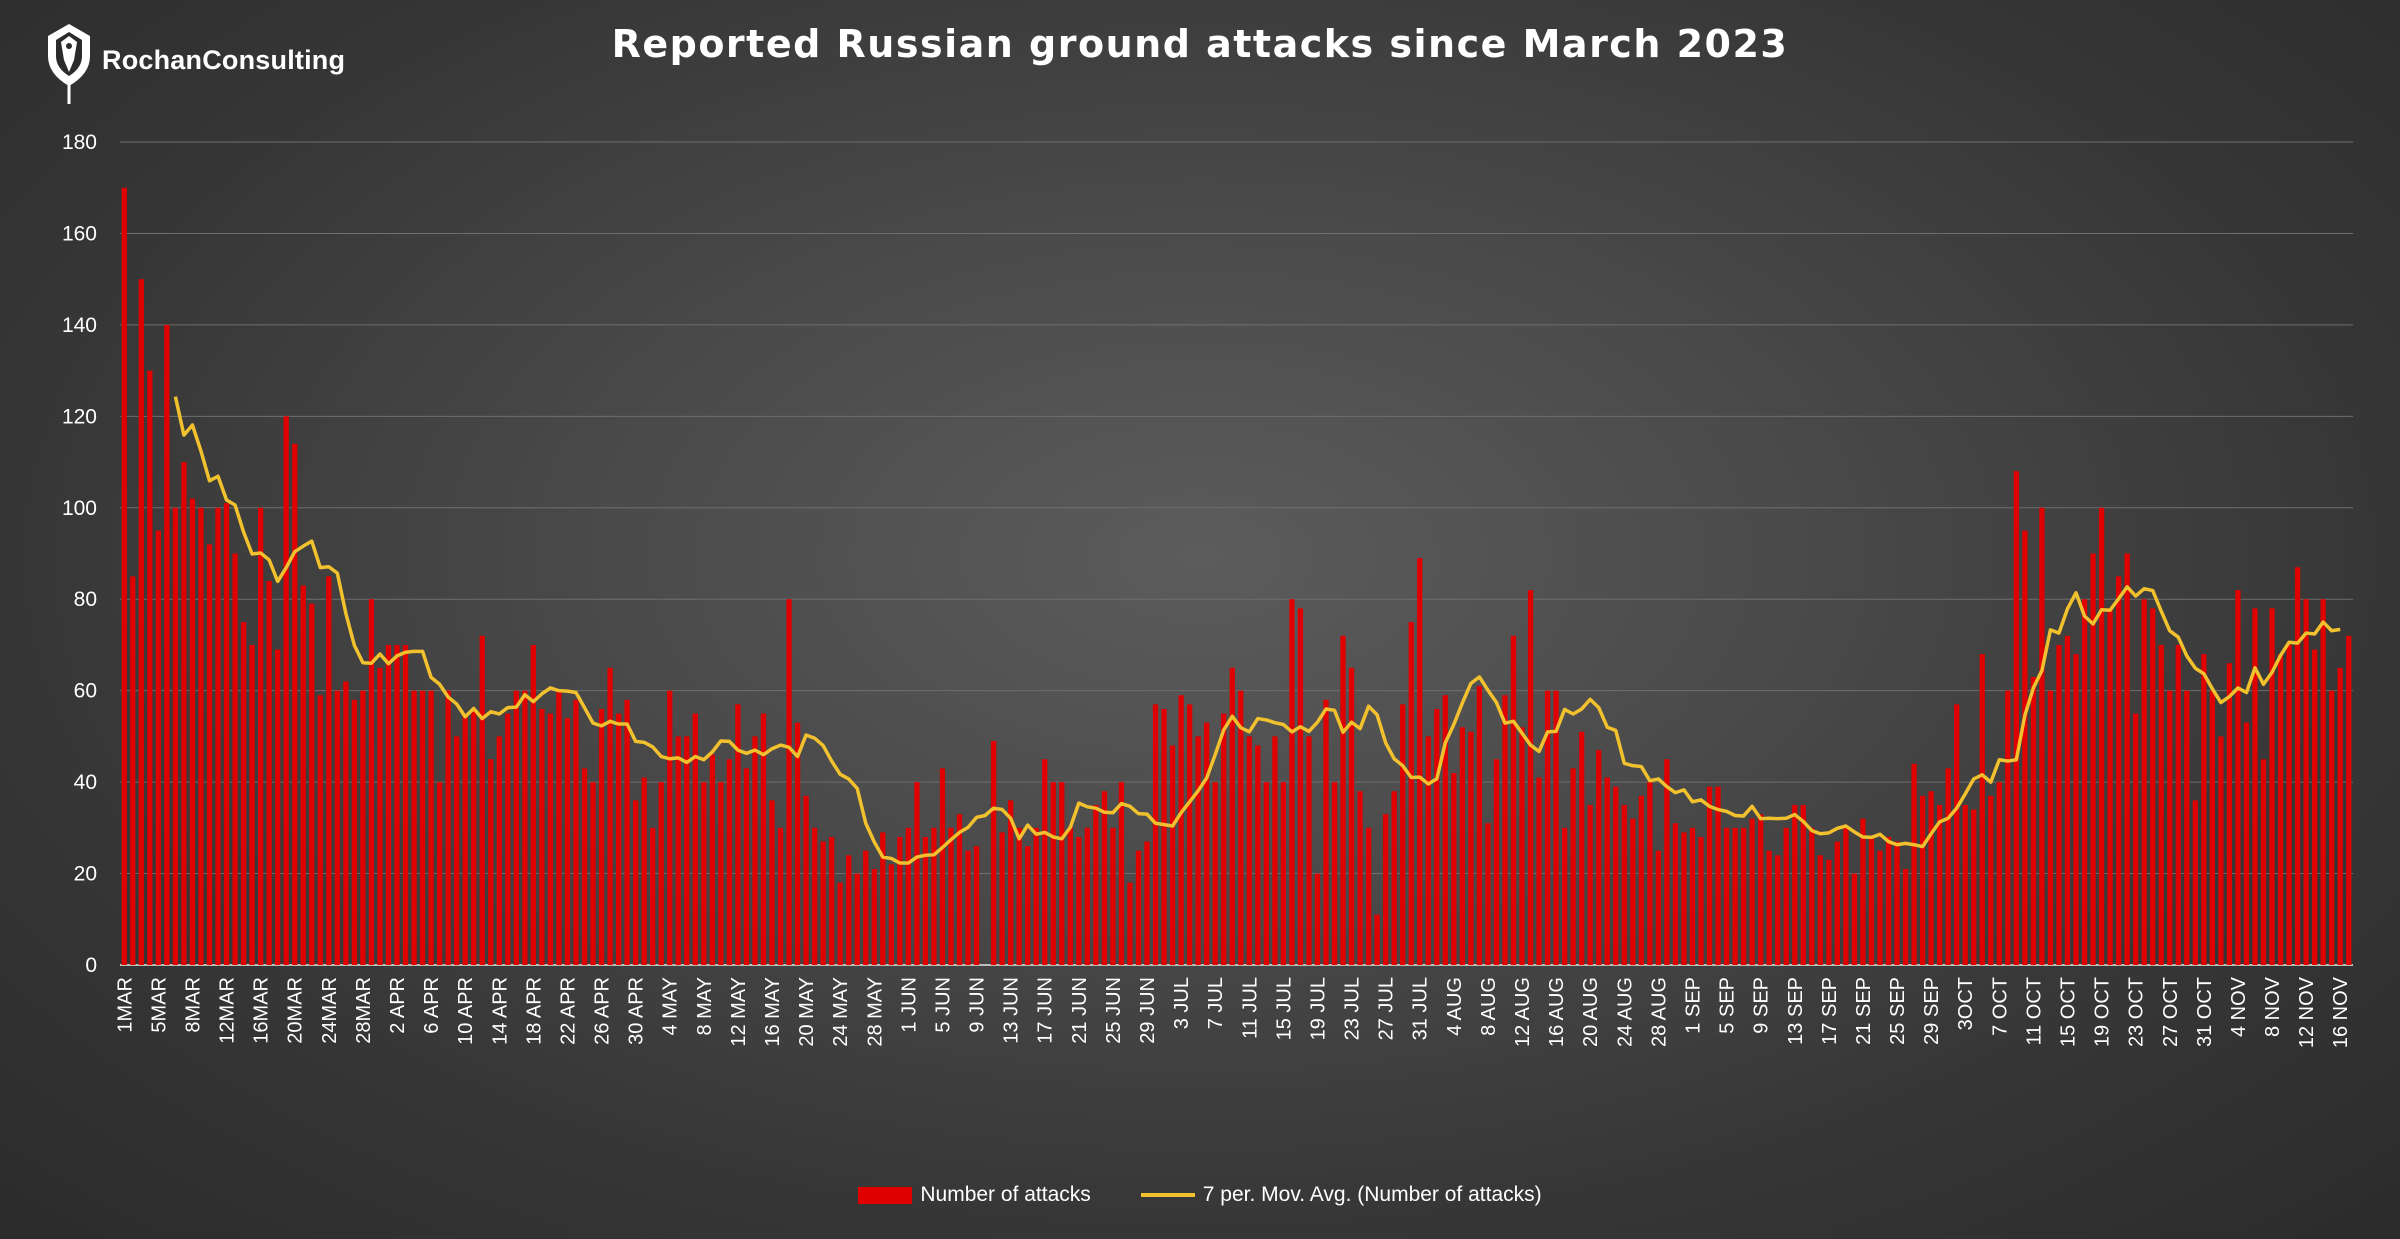  What do you see at coordinates (79, 233) in the screenshot?
I see `y-tick-label: 160` at bounding box center [79, 233].